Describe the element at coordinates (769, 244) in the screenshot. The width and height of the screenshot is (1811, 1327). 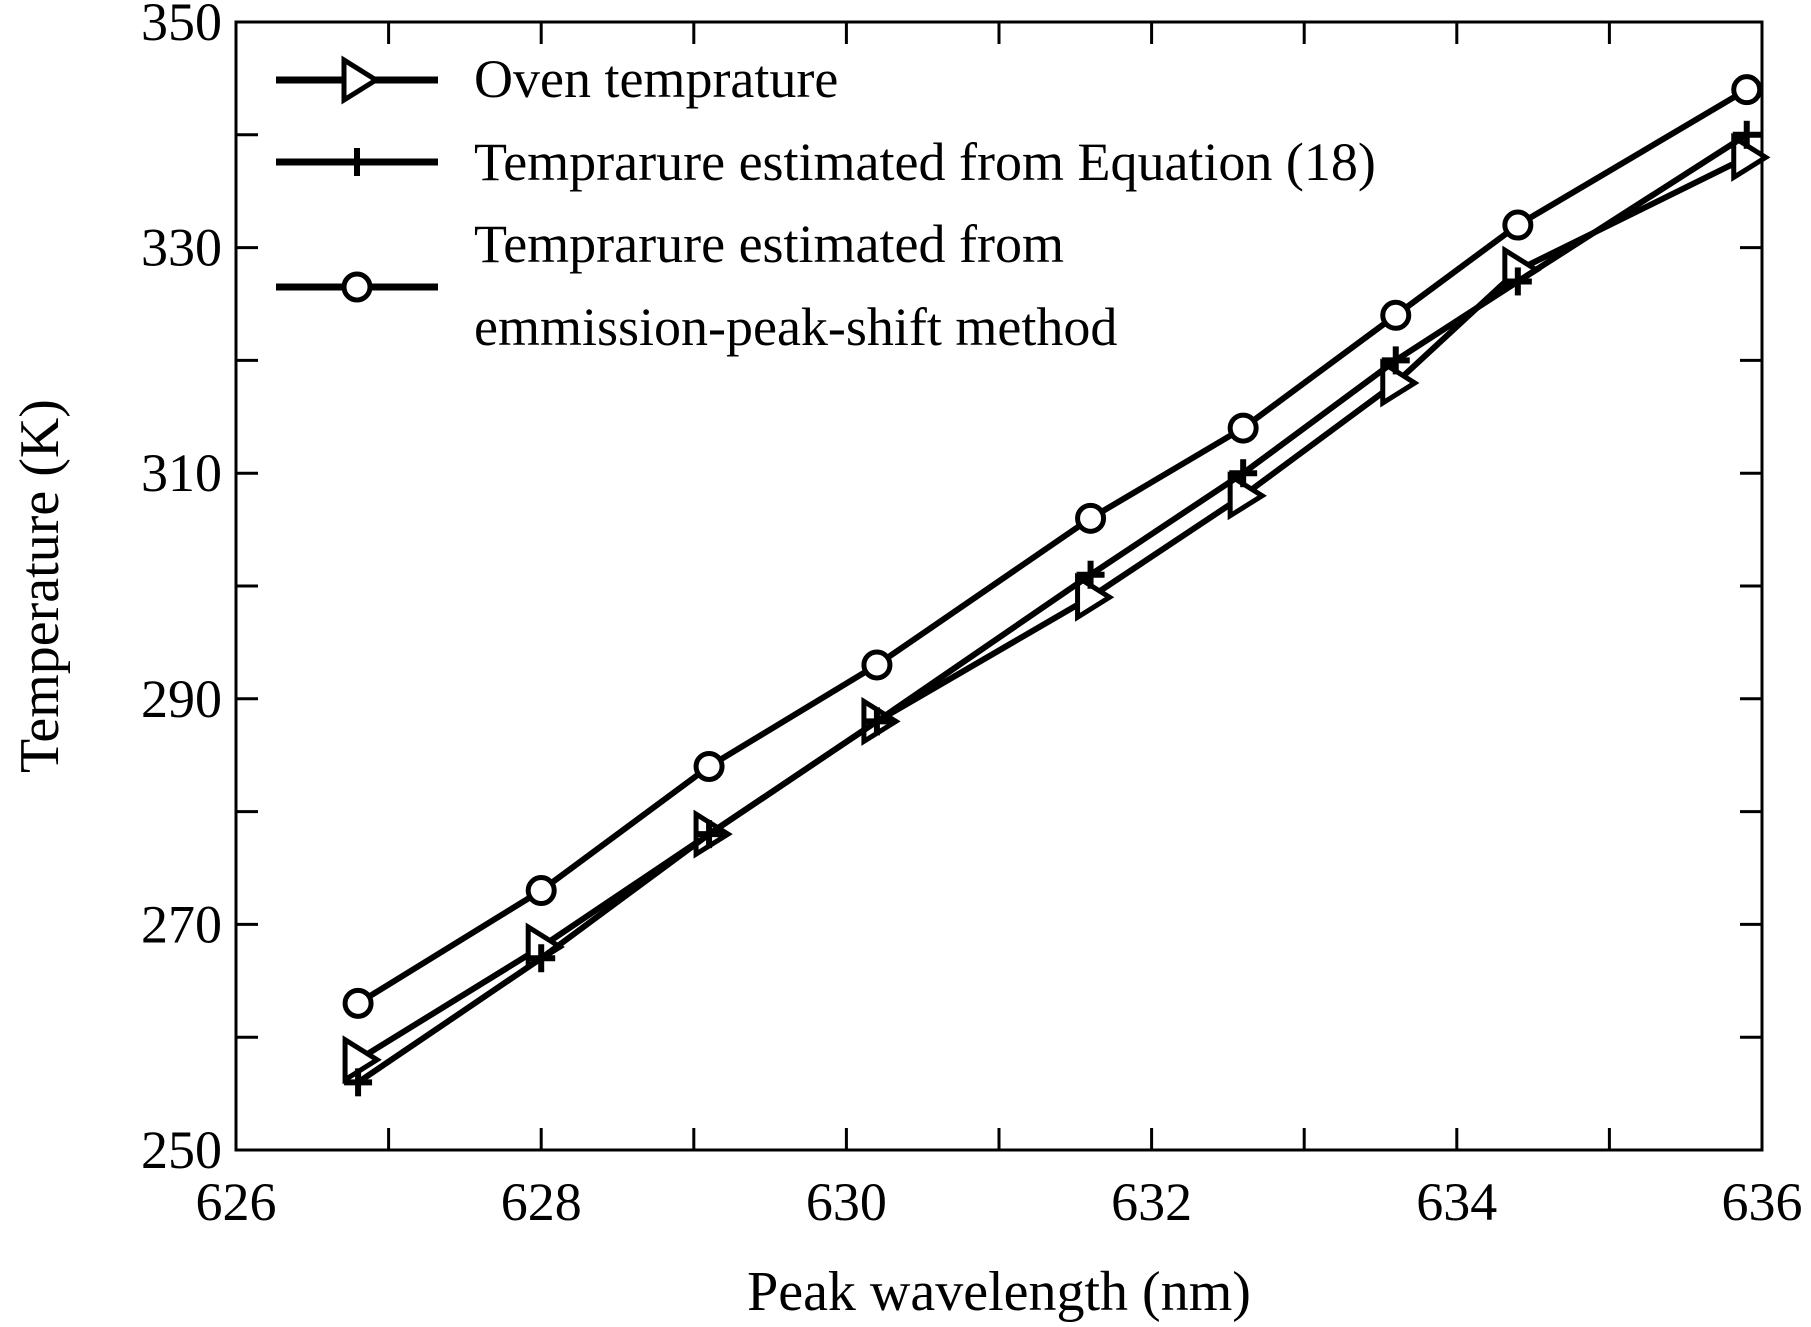
I see `legend-label: Temprarure estimated from` at that location.